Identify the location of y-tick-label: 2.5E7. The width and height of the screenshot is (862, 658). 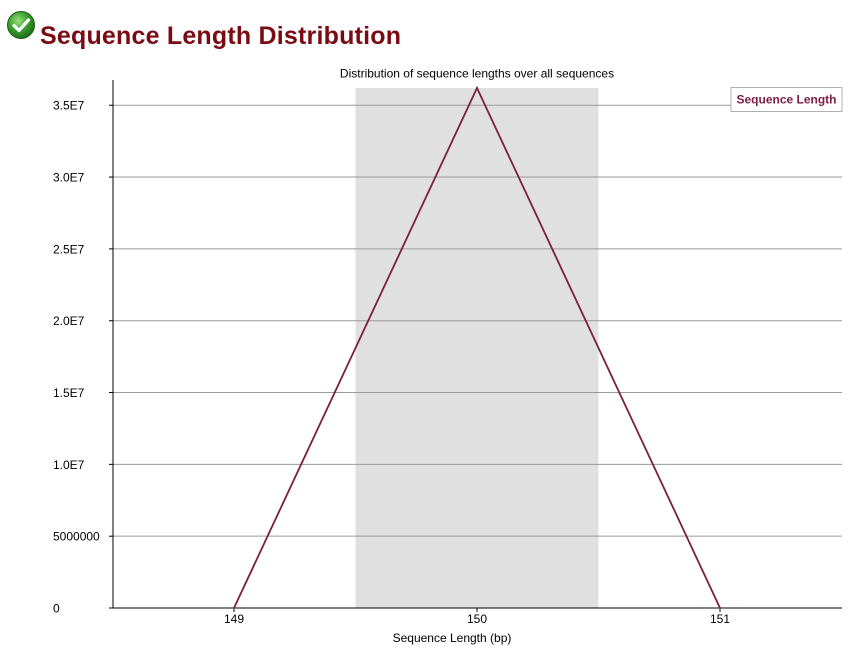
(69, 249).